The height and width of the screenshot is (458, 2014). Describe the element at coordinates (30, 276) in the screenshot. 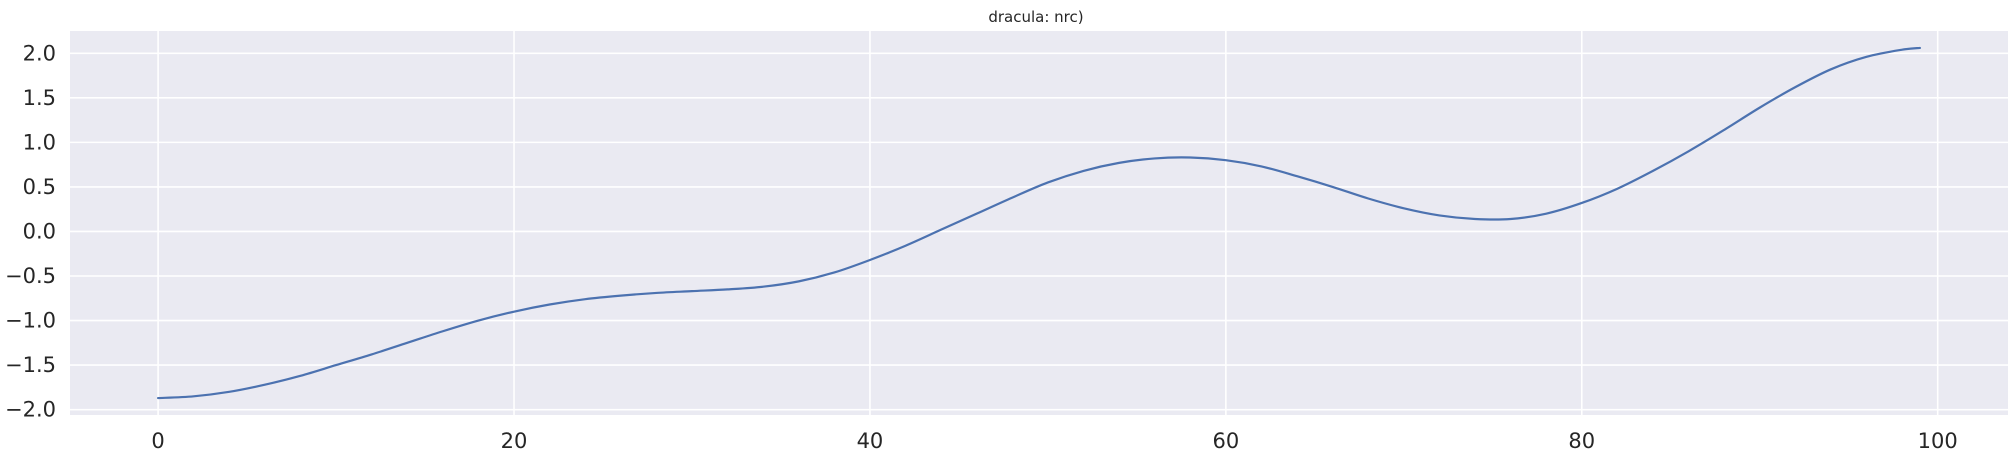

I see `y-tick-label: −0.5` at that location.